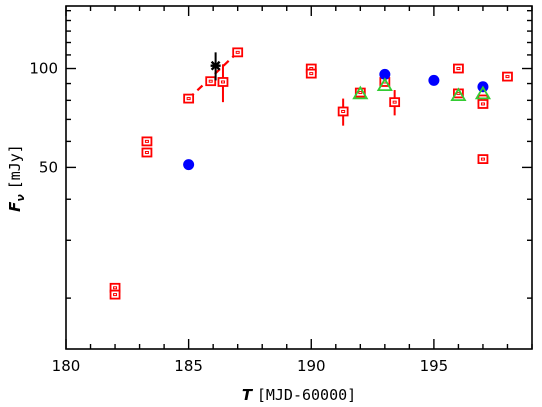  Describe the element at coordinates (311, 366) in the screenshot. I see `x-tick-label: 190` at that location.